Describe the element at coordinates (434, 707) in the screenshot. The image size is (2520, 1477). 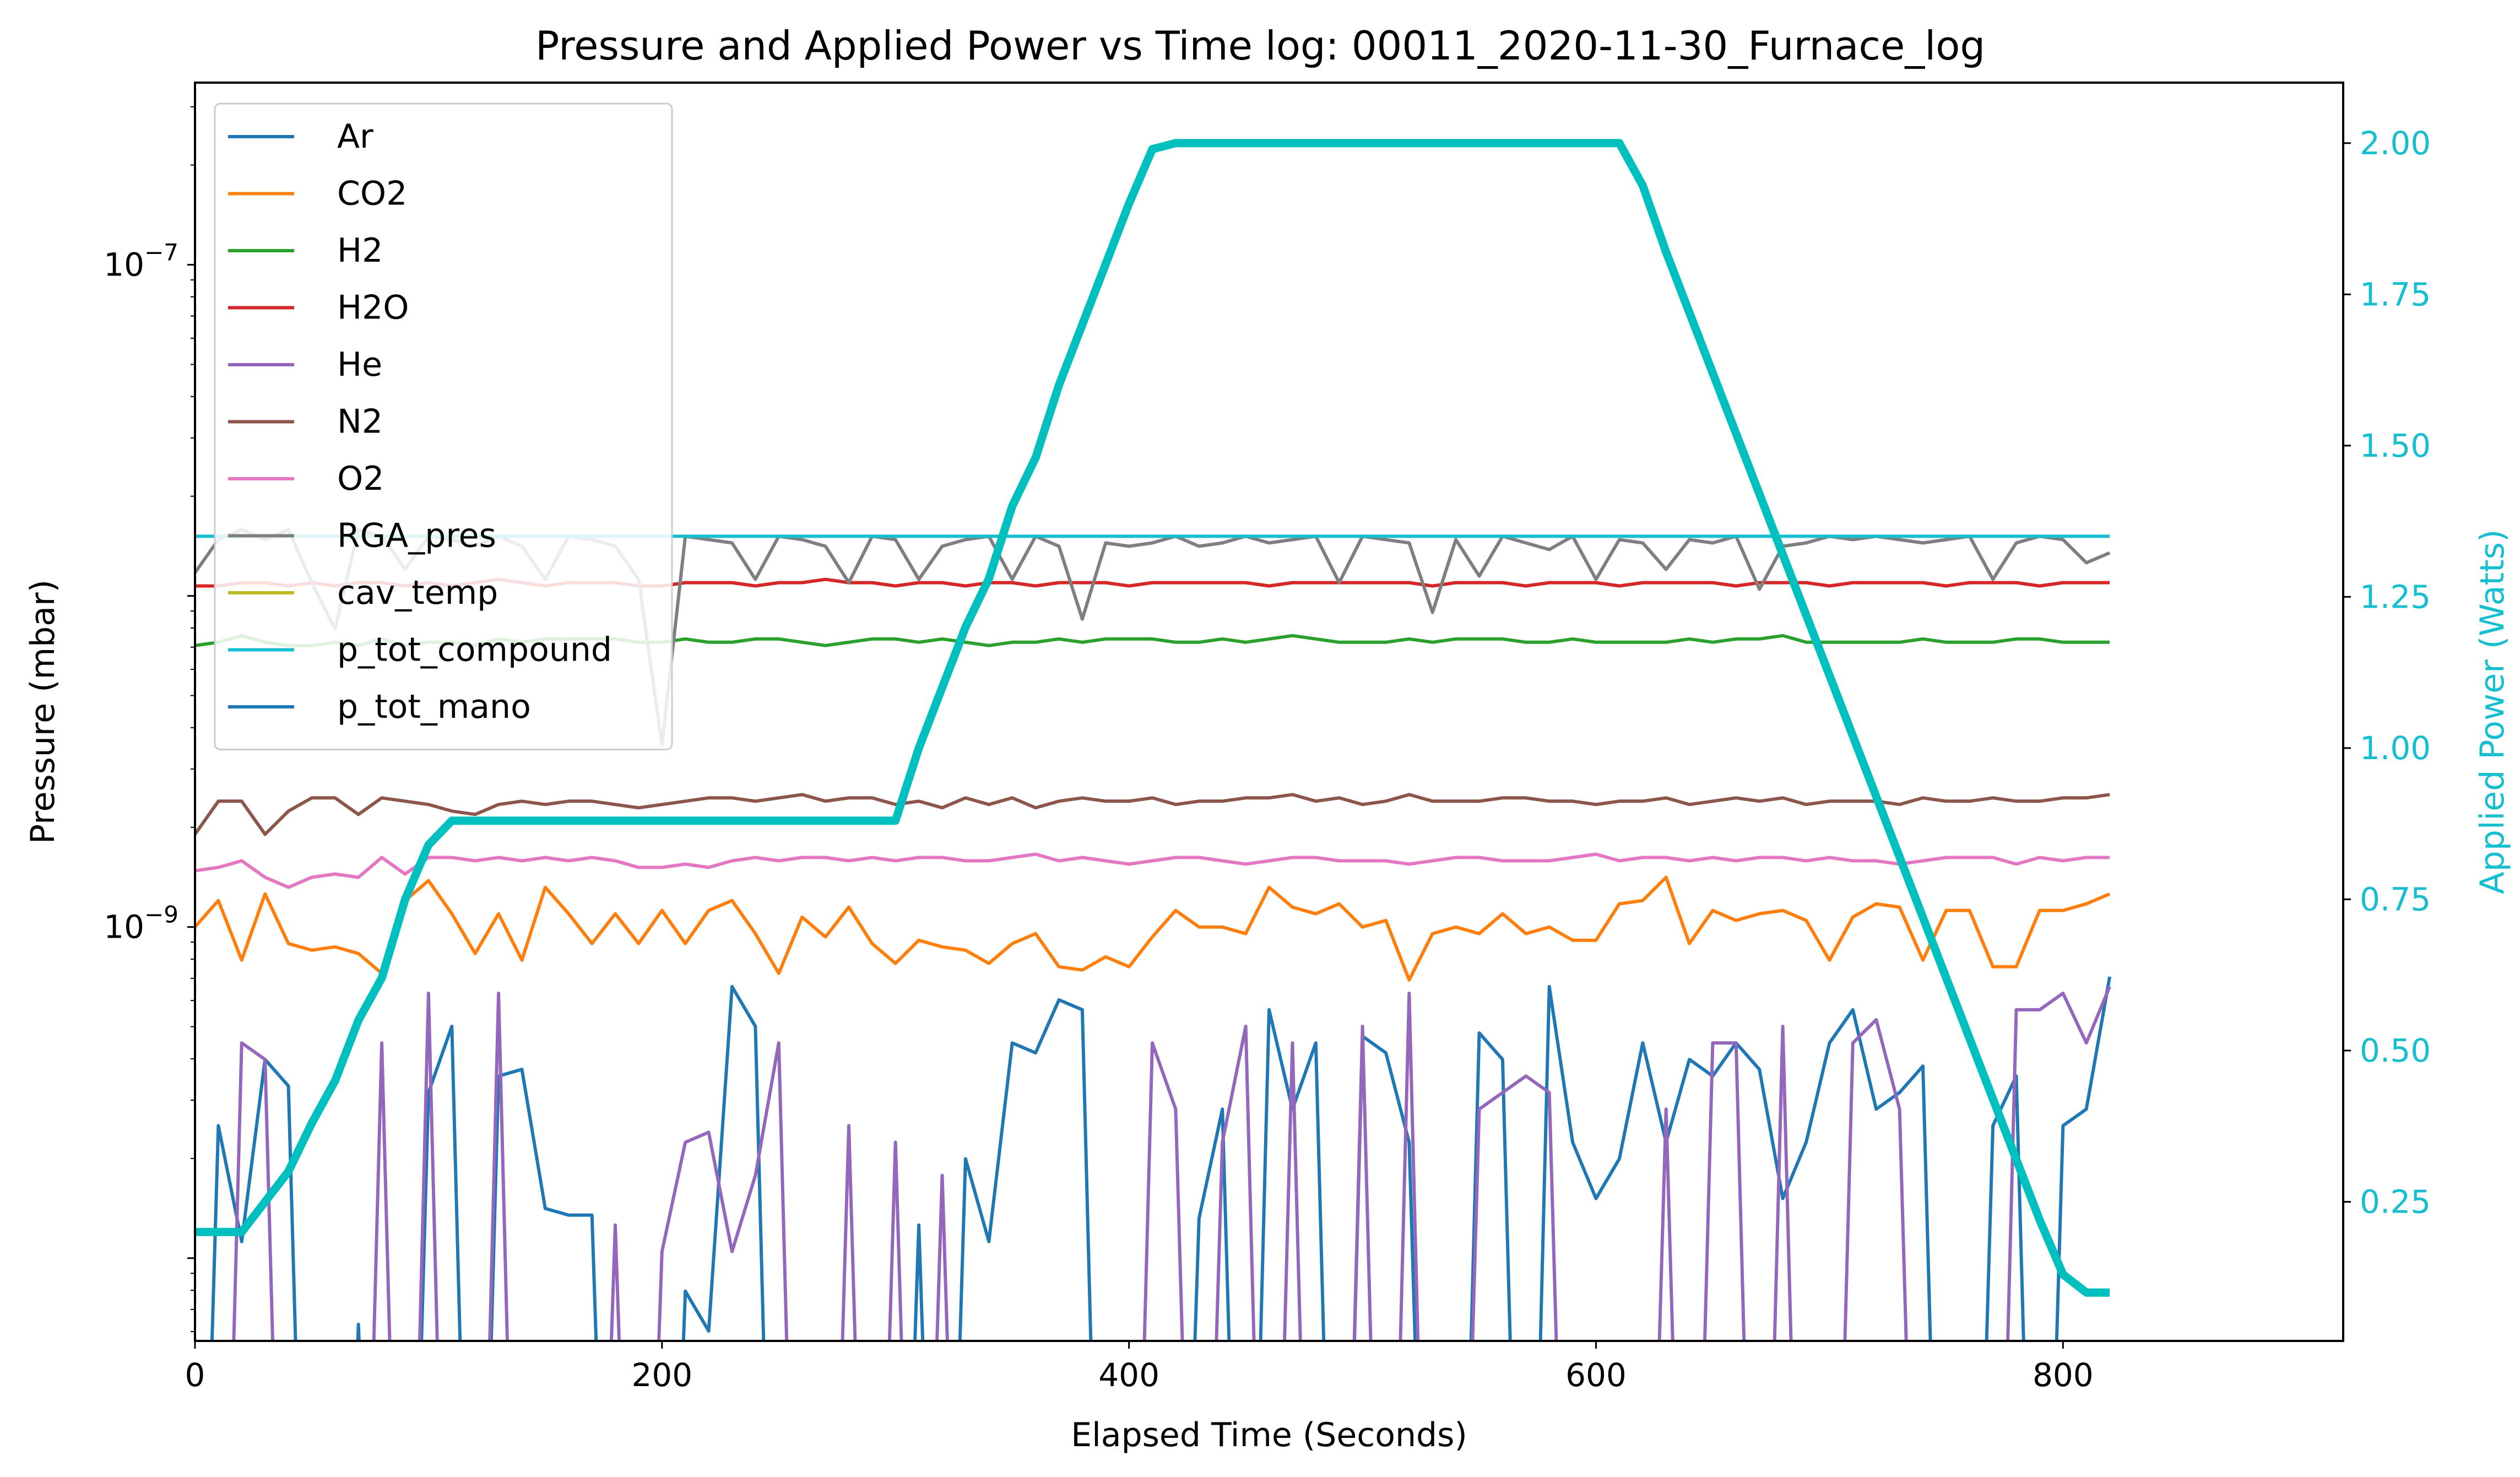
I see `legend-label: p_tot_mano` at that location.